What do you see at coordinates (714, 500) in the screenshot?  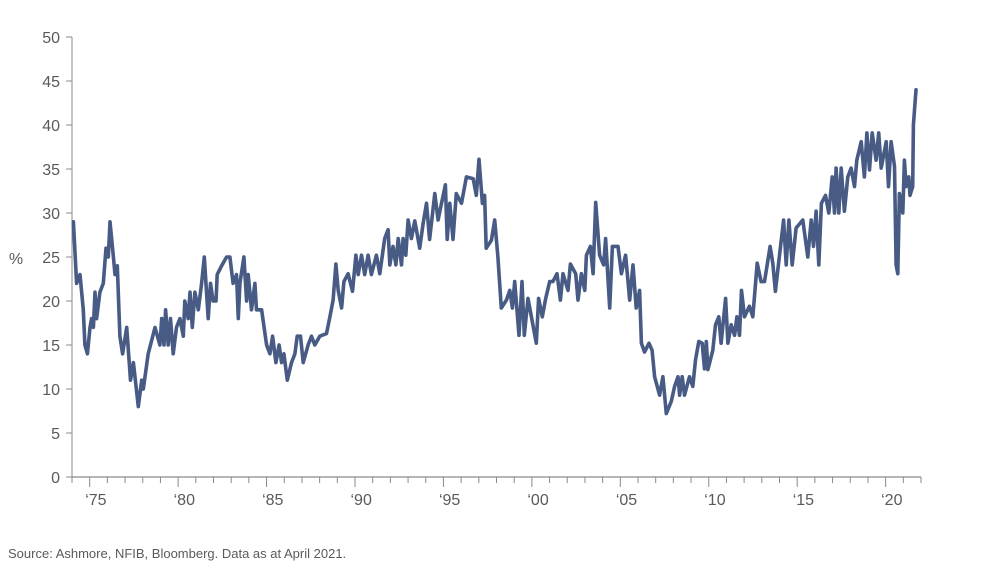 I see `x-tick-label: ‘10` at bounding box center [714, 500].